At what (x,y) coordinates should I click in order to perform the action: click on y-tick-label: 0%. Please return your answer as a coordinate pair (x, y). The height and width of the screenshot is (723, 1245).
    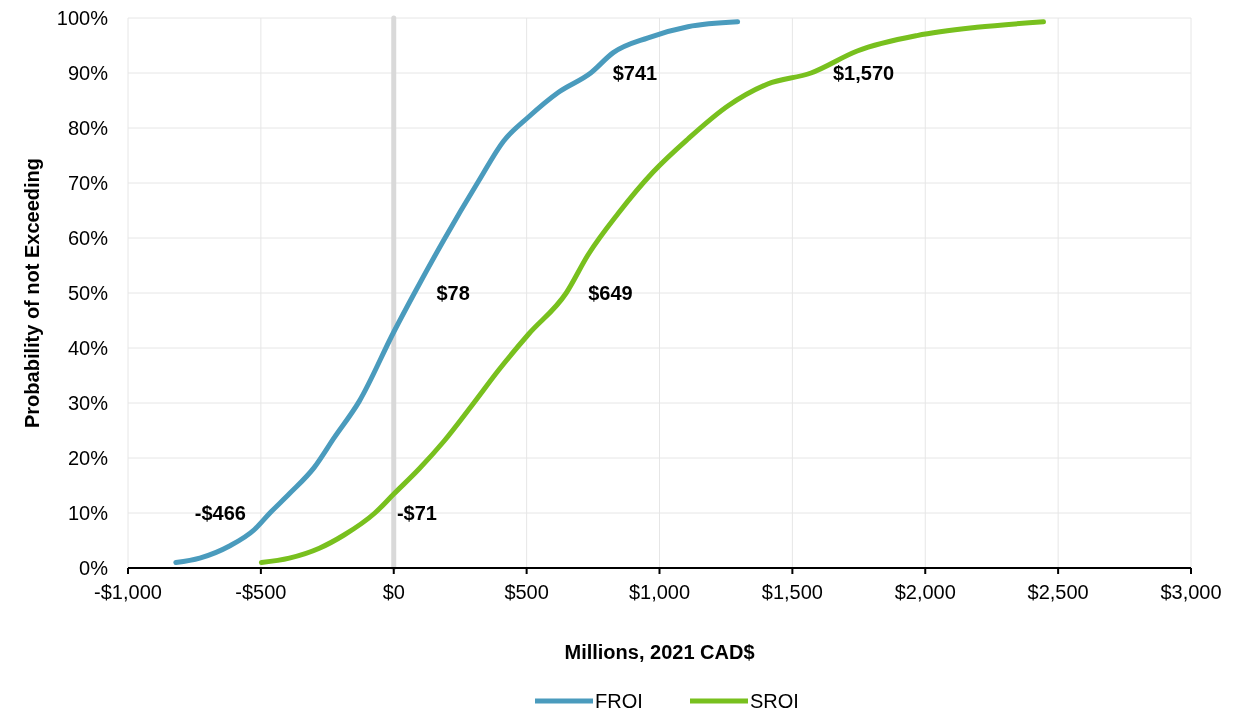
    Looking at the image, I should click on (94, 568).